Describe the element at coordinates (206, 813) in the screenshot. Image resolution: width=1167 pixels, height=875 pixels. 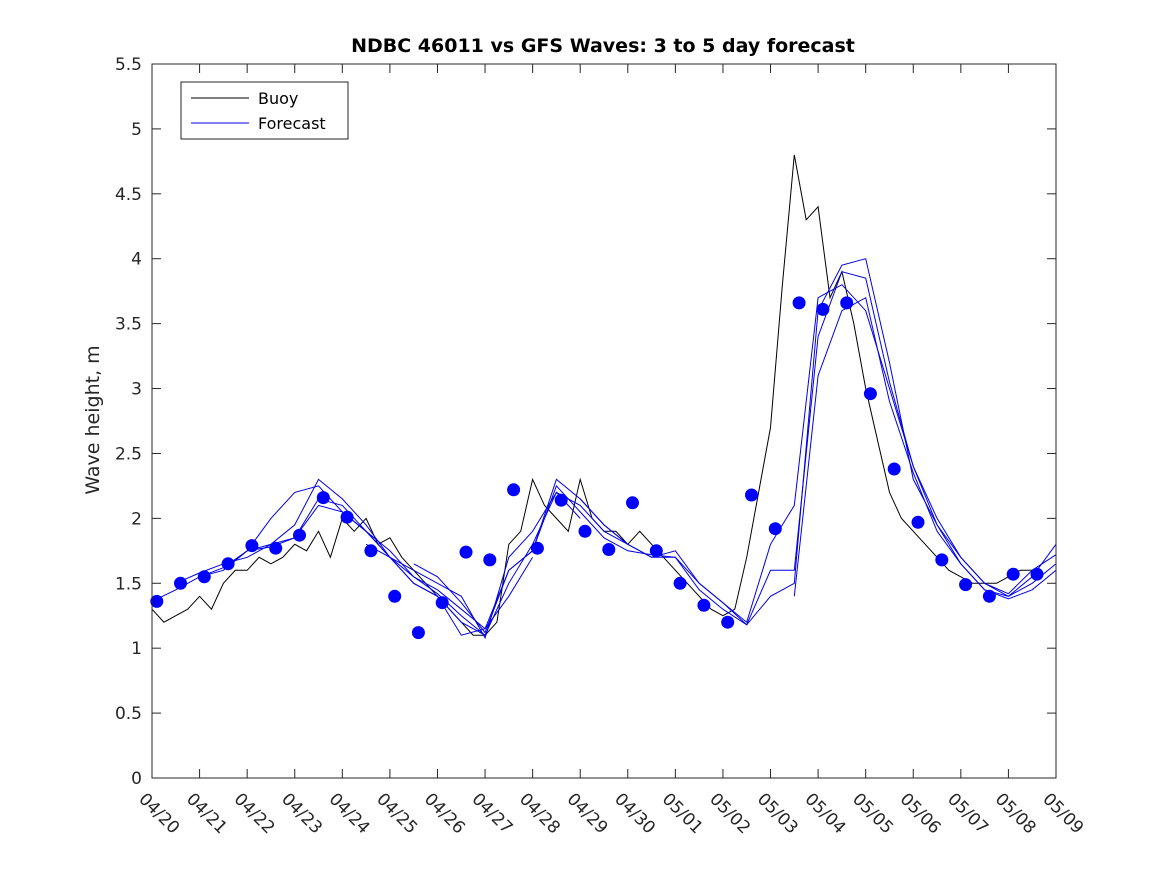
I see `x-tick-label: 04/21` at that location.